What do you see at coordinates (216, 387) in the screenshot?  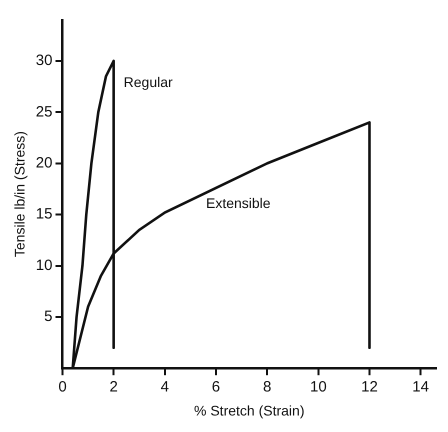 I see `x-tick-label: 6` at bounding box center [216, 387].